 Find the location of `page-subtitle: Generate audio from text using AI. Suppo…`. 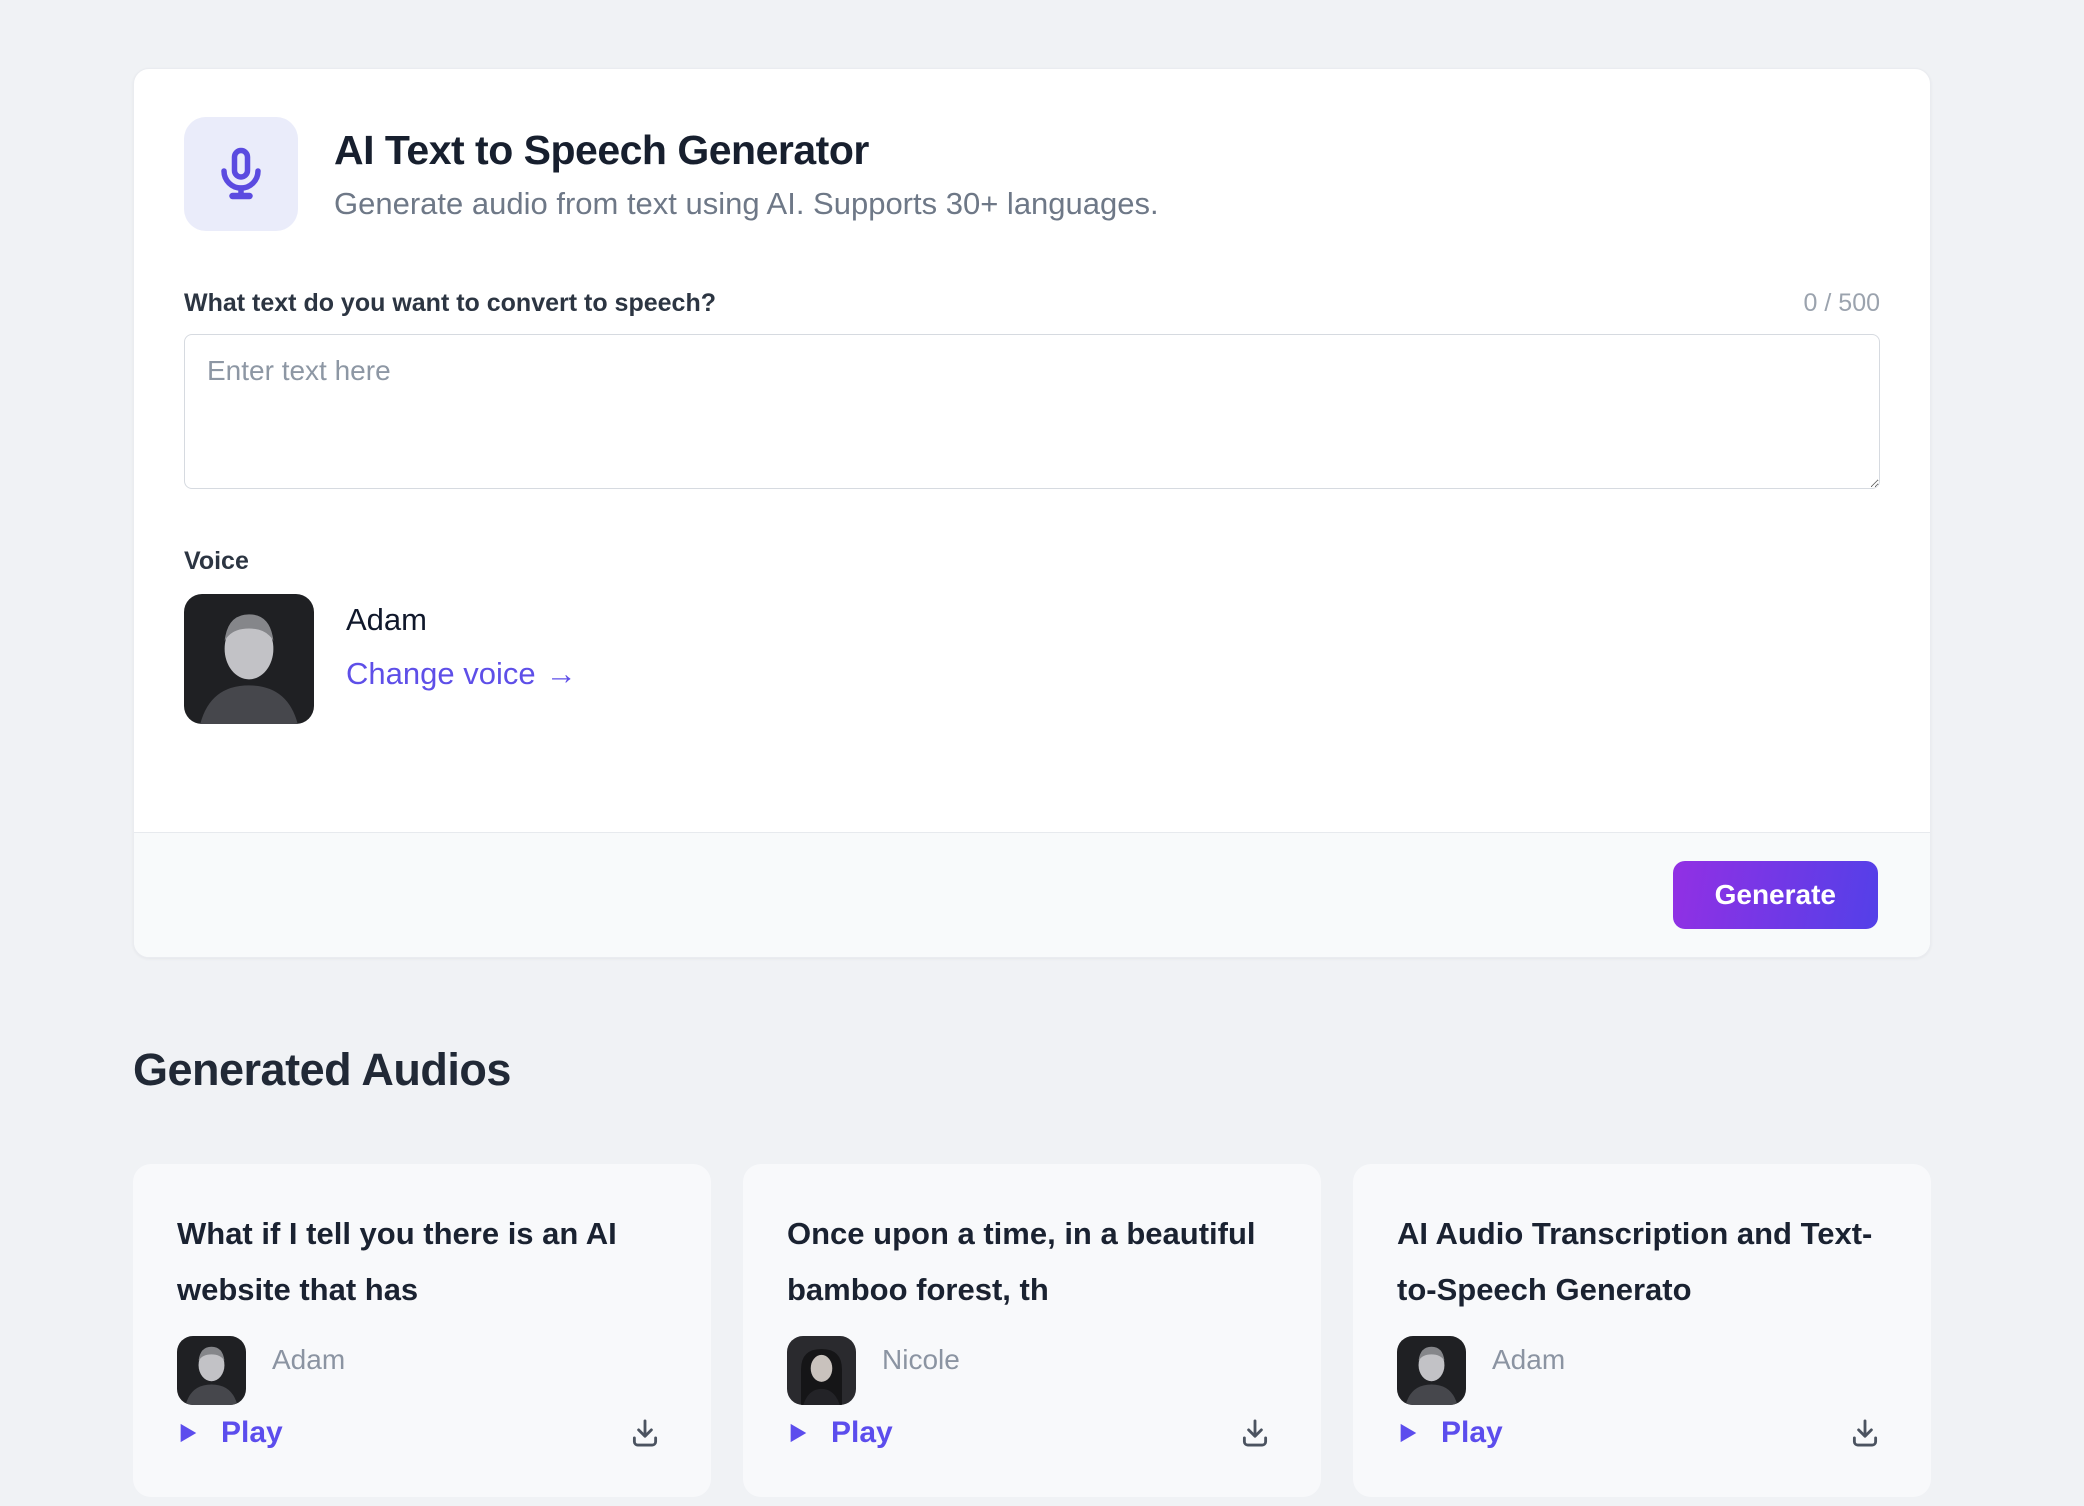

page-subtitle: Generate audio from text using AI. Suppo… is located at coordinates (746, 203).